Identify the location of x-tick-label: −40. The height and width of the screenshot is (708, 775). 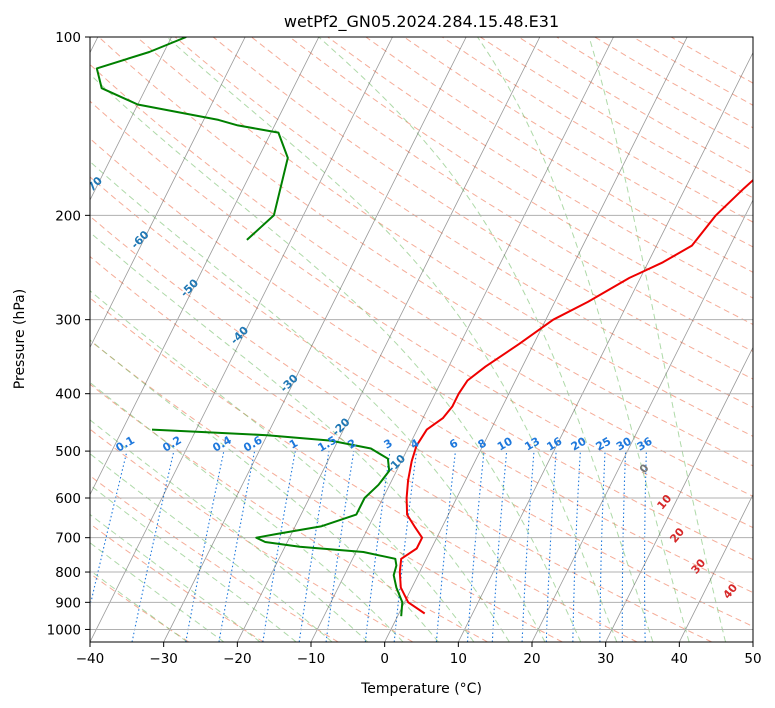
(90, 659).